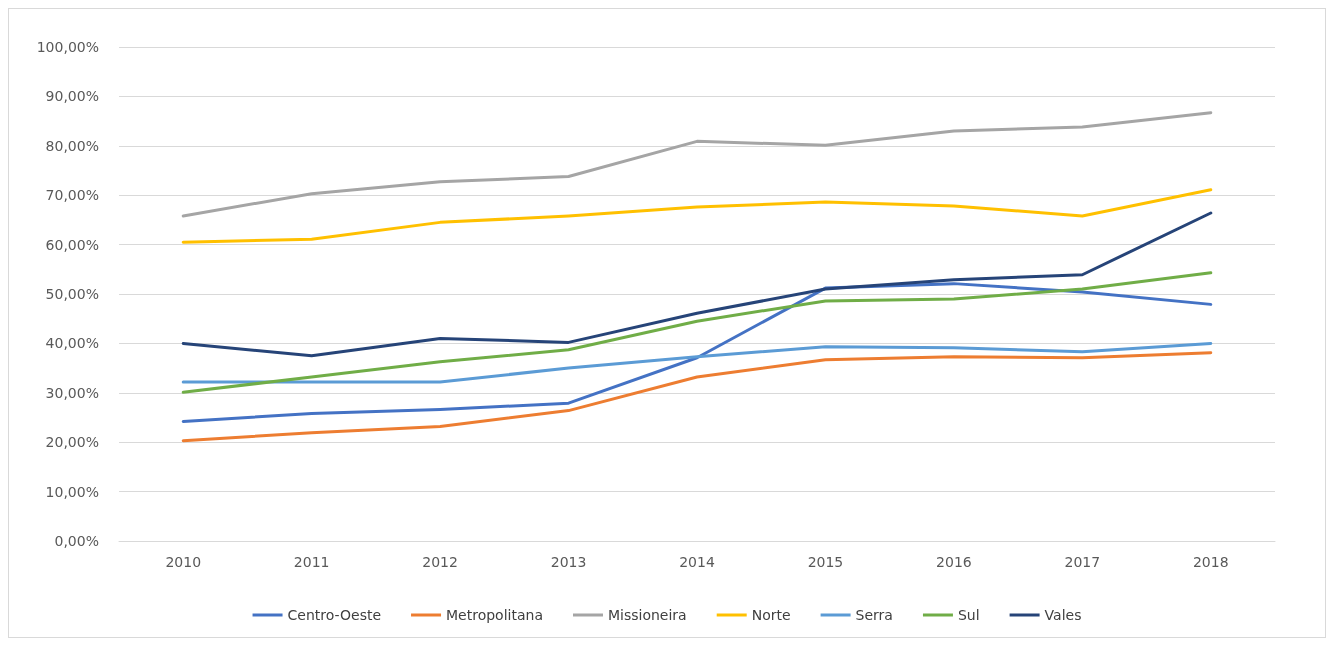 The width and height of the screenshot is (1334, 646). Describe the element at coordinates (72, 442) in the screenshot. I see `y-tick-label: 20,00%` at that location.